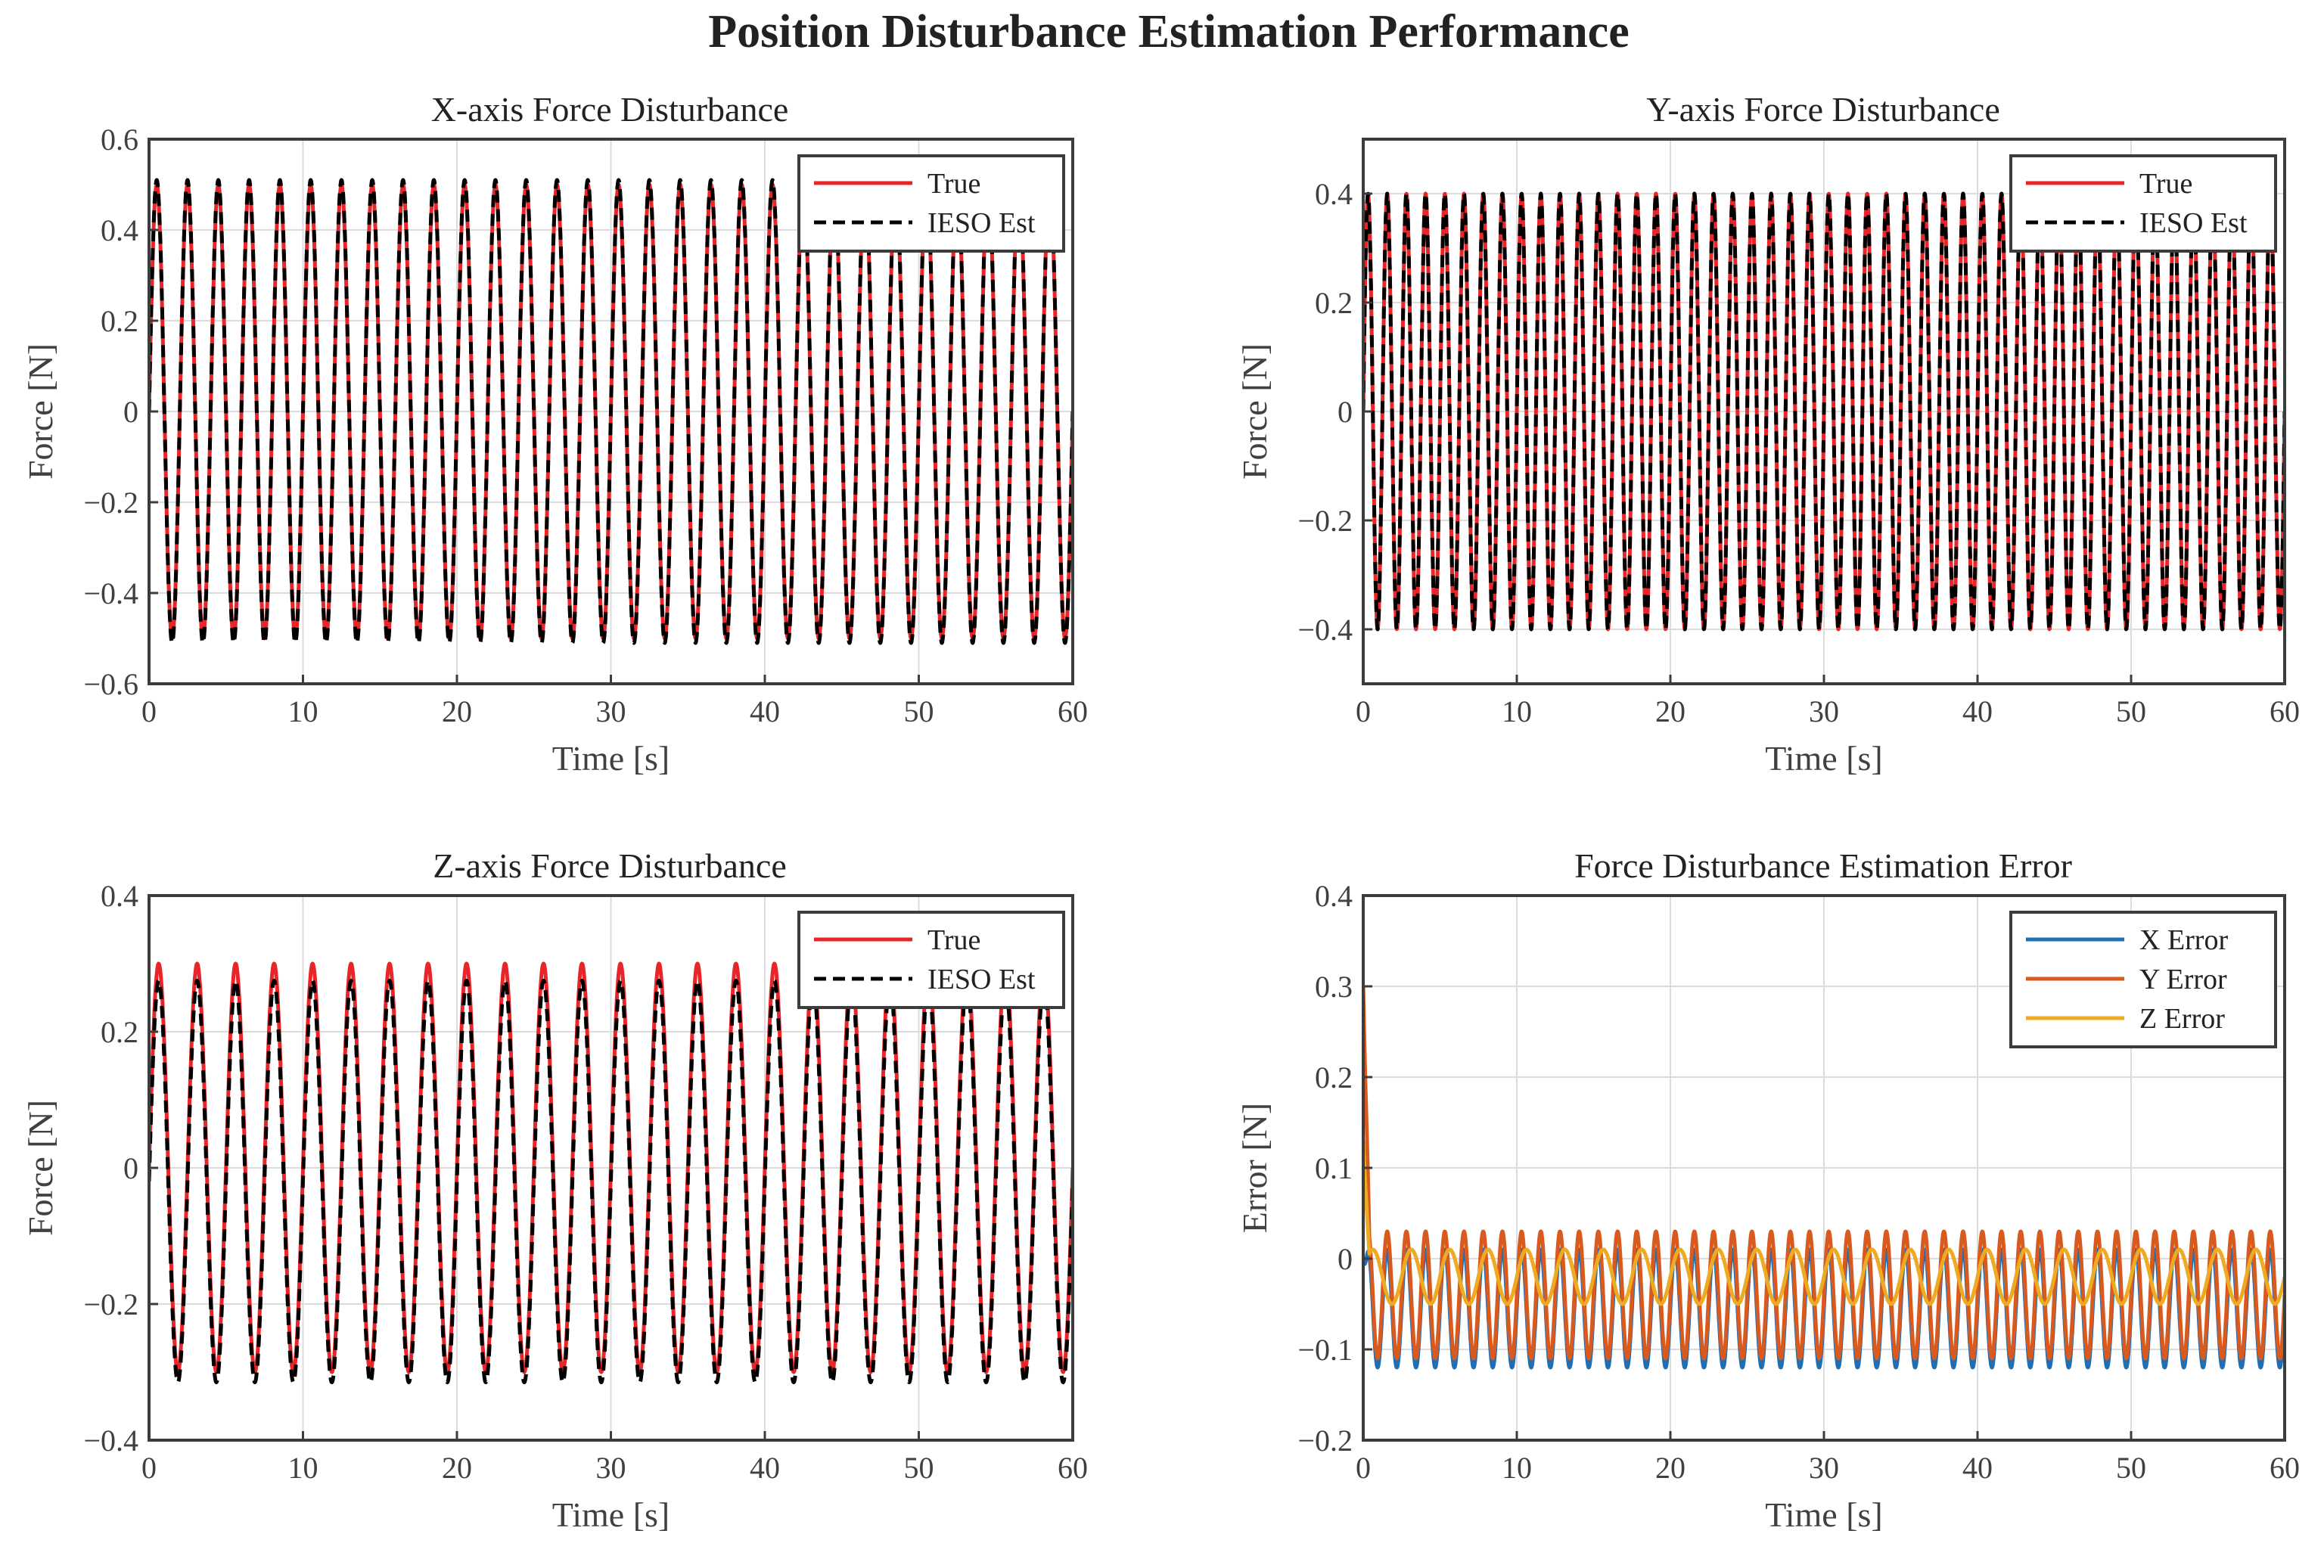 The width and height of the screenshot is (2324, 1568). I want to click on legend-label: X Error, so click(2183, 940).